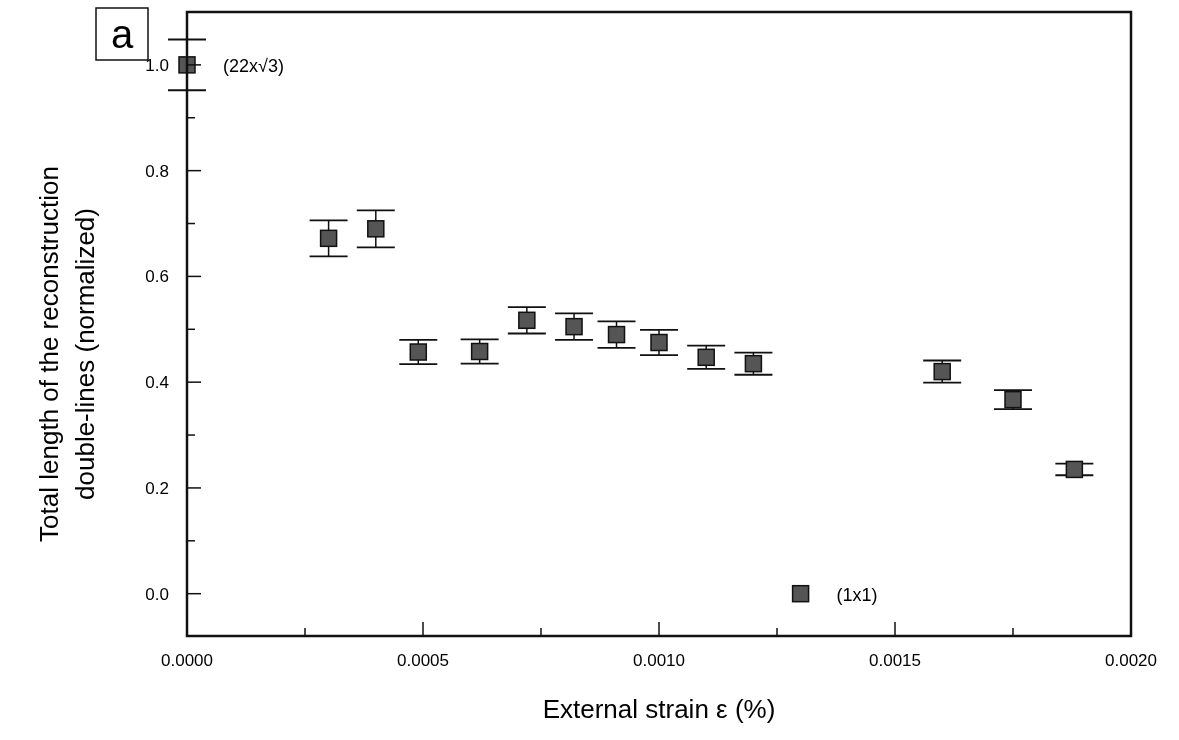 This screenshot has height=740, width=1179. Describe the element at coordinates (253, 65) in the screenshot. I see `annotation: (22x√3)` at that location.